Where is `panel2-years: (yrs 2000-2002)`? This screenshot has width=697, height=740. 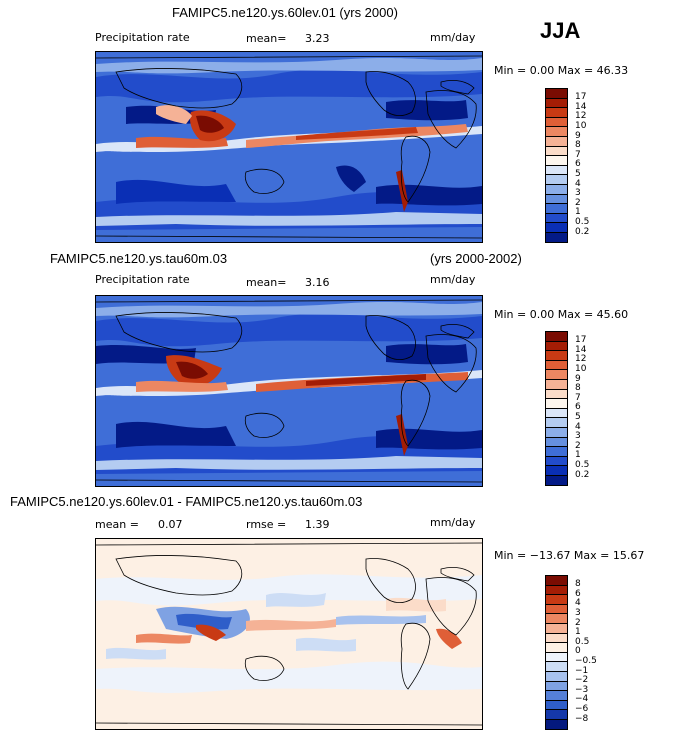 panel2-years: (yrs 2000-2002) is located at coordinates (476, 258).